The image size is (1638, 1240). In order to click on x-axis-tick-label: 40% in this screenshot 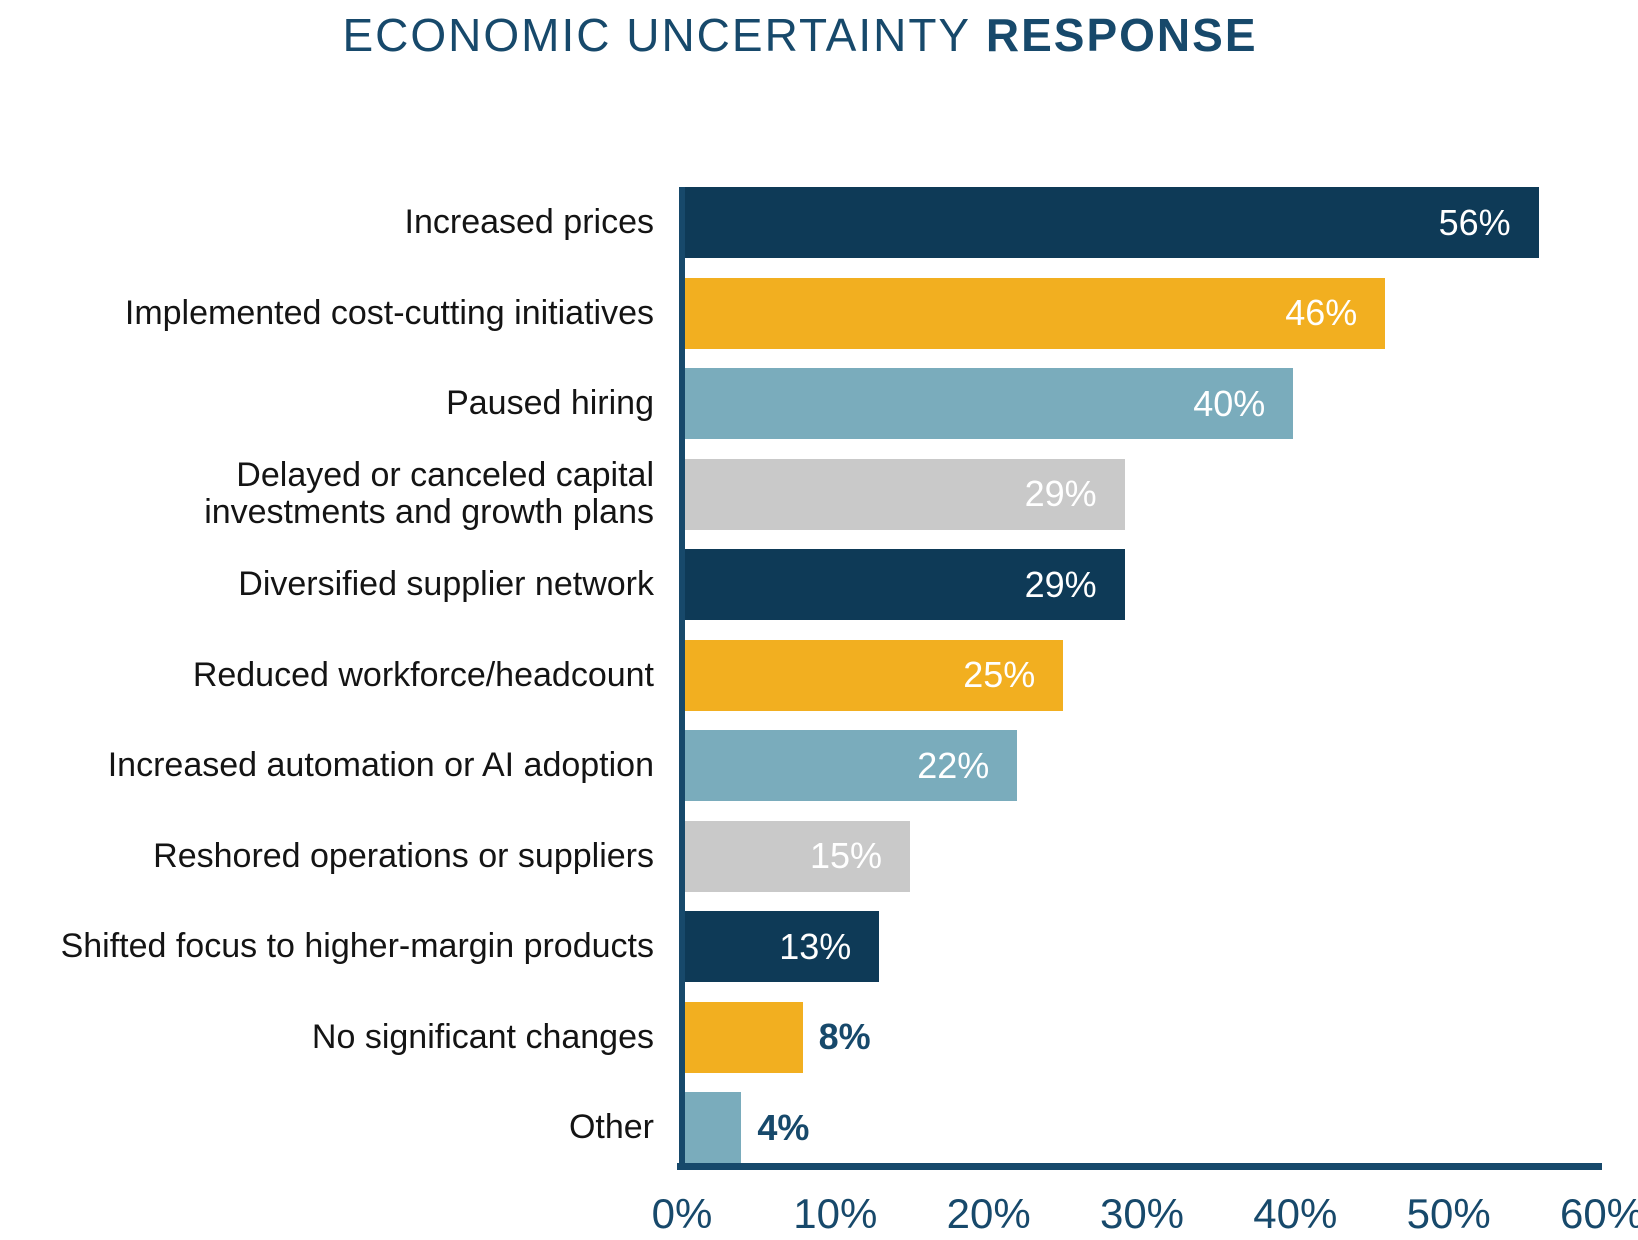, I will do `click(1295, 1213)`.